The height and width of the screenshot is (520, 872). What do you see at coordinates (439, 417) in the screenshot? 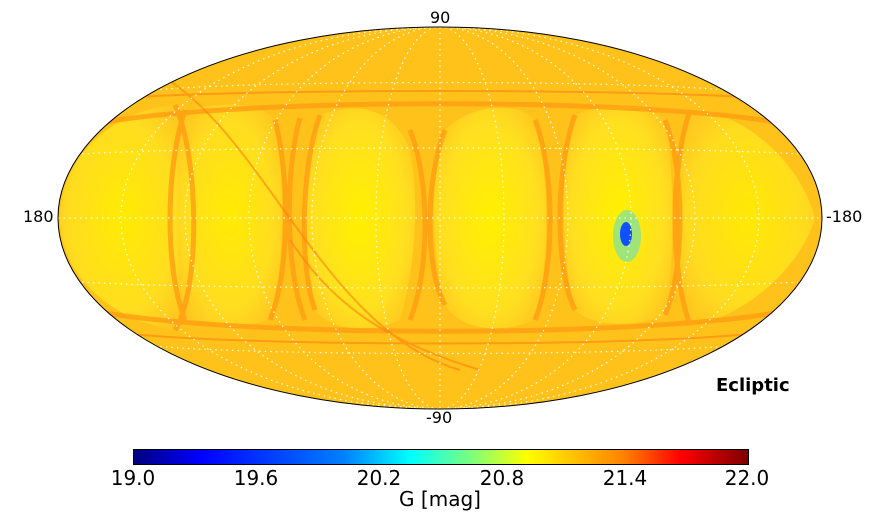
I see `lat-bottom-label: -90` at bounding box center [439, 417].